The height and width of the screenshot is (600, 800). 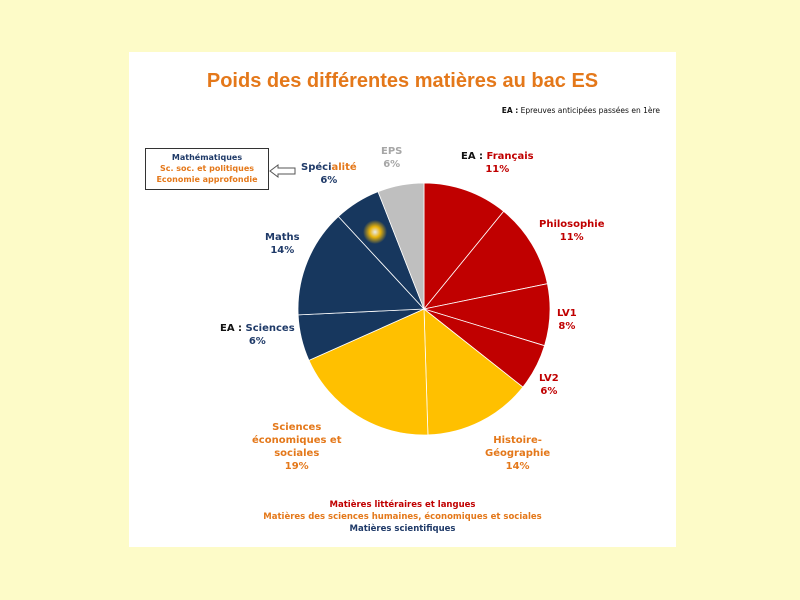 What do you see at coordinates (510, 110) in the screenshot?
I see `ea-note-prefix: EA :` at bounding box center [510, 110].